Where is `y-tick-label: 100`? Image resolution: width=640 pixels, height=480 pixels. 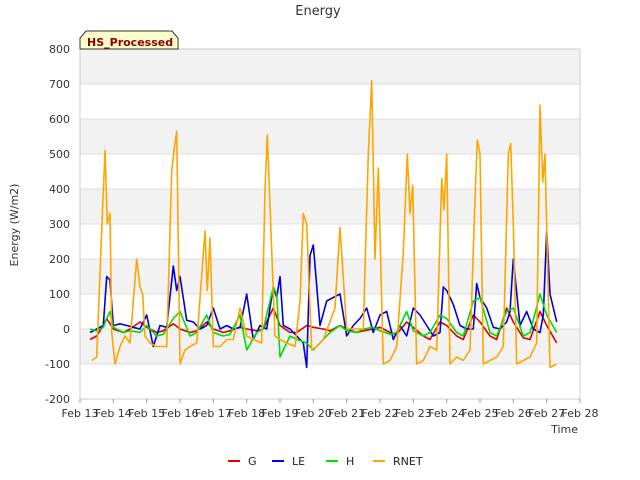
y-tick-label: 100 is located at coordinates (59, 294).